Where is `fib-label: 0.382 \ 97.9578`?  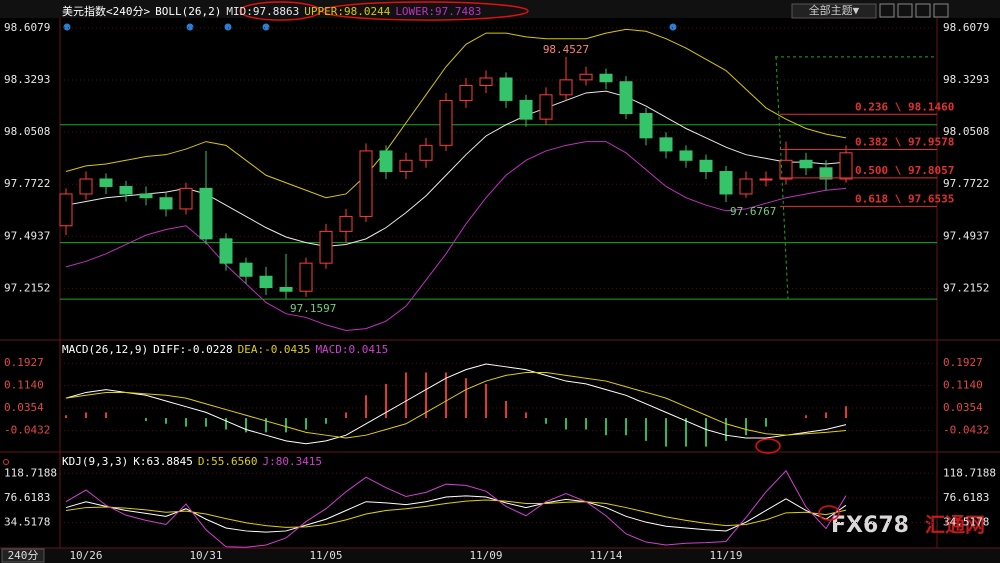
fib-label: 0.382 \ 97.9578 is located at coordinates (904, 141).